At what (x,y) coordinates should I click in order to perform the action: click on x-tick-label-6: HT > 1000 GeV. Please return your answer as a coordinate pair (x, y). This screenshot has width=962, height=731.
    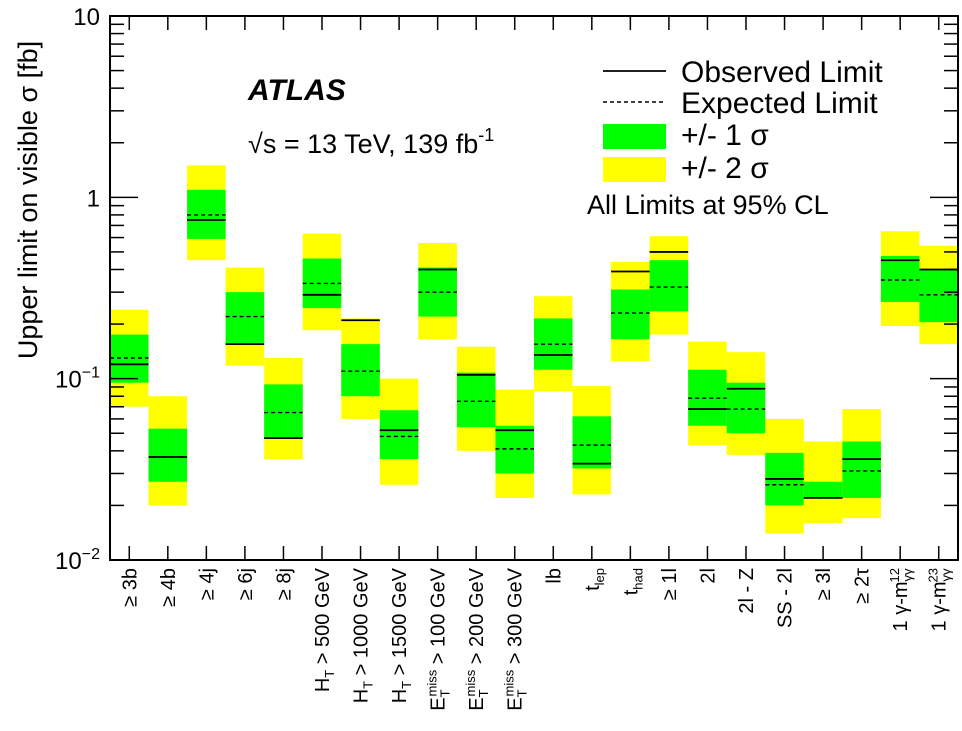
    Looking at the image, I should click on (363, 635).